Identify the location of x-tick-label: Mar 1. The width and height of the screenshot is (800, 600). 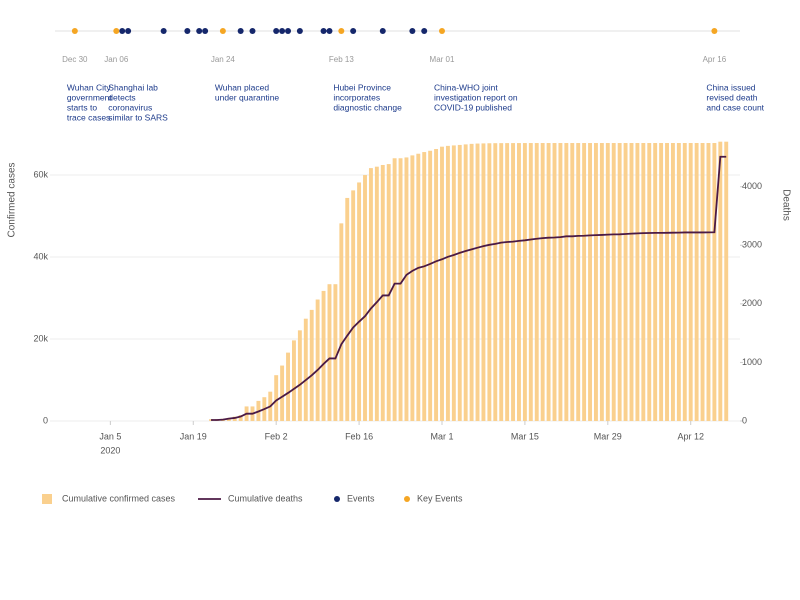
(441, 436).